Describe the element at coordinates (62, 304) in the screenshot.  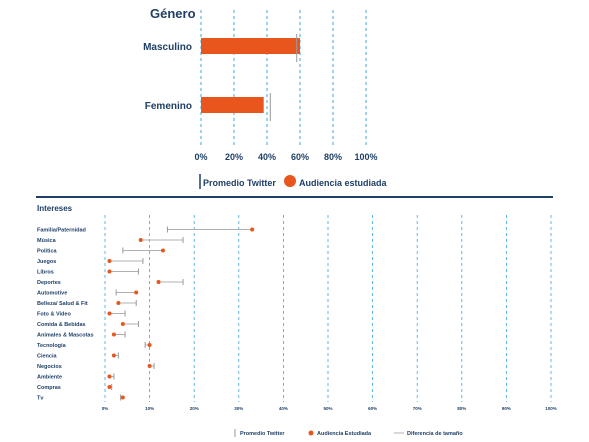
I see `category-label: Belleza/ Salud & Fit` at that location.